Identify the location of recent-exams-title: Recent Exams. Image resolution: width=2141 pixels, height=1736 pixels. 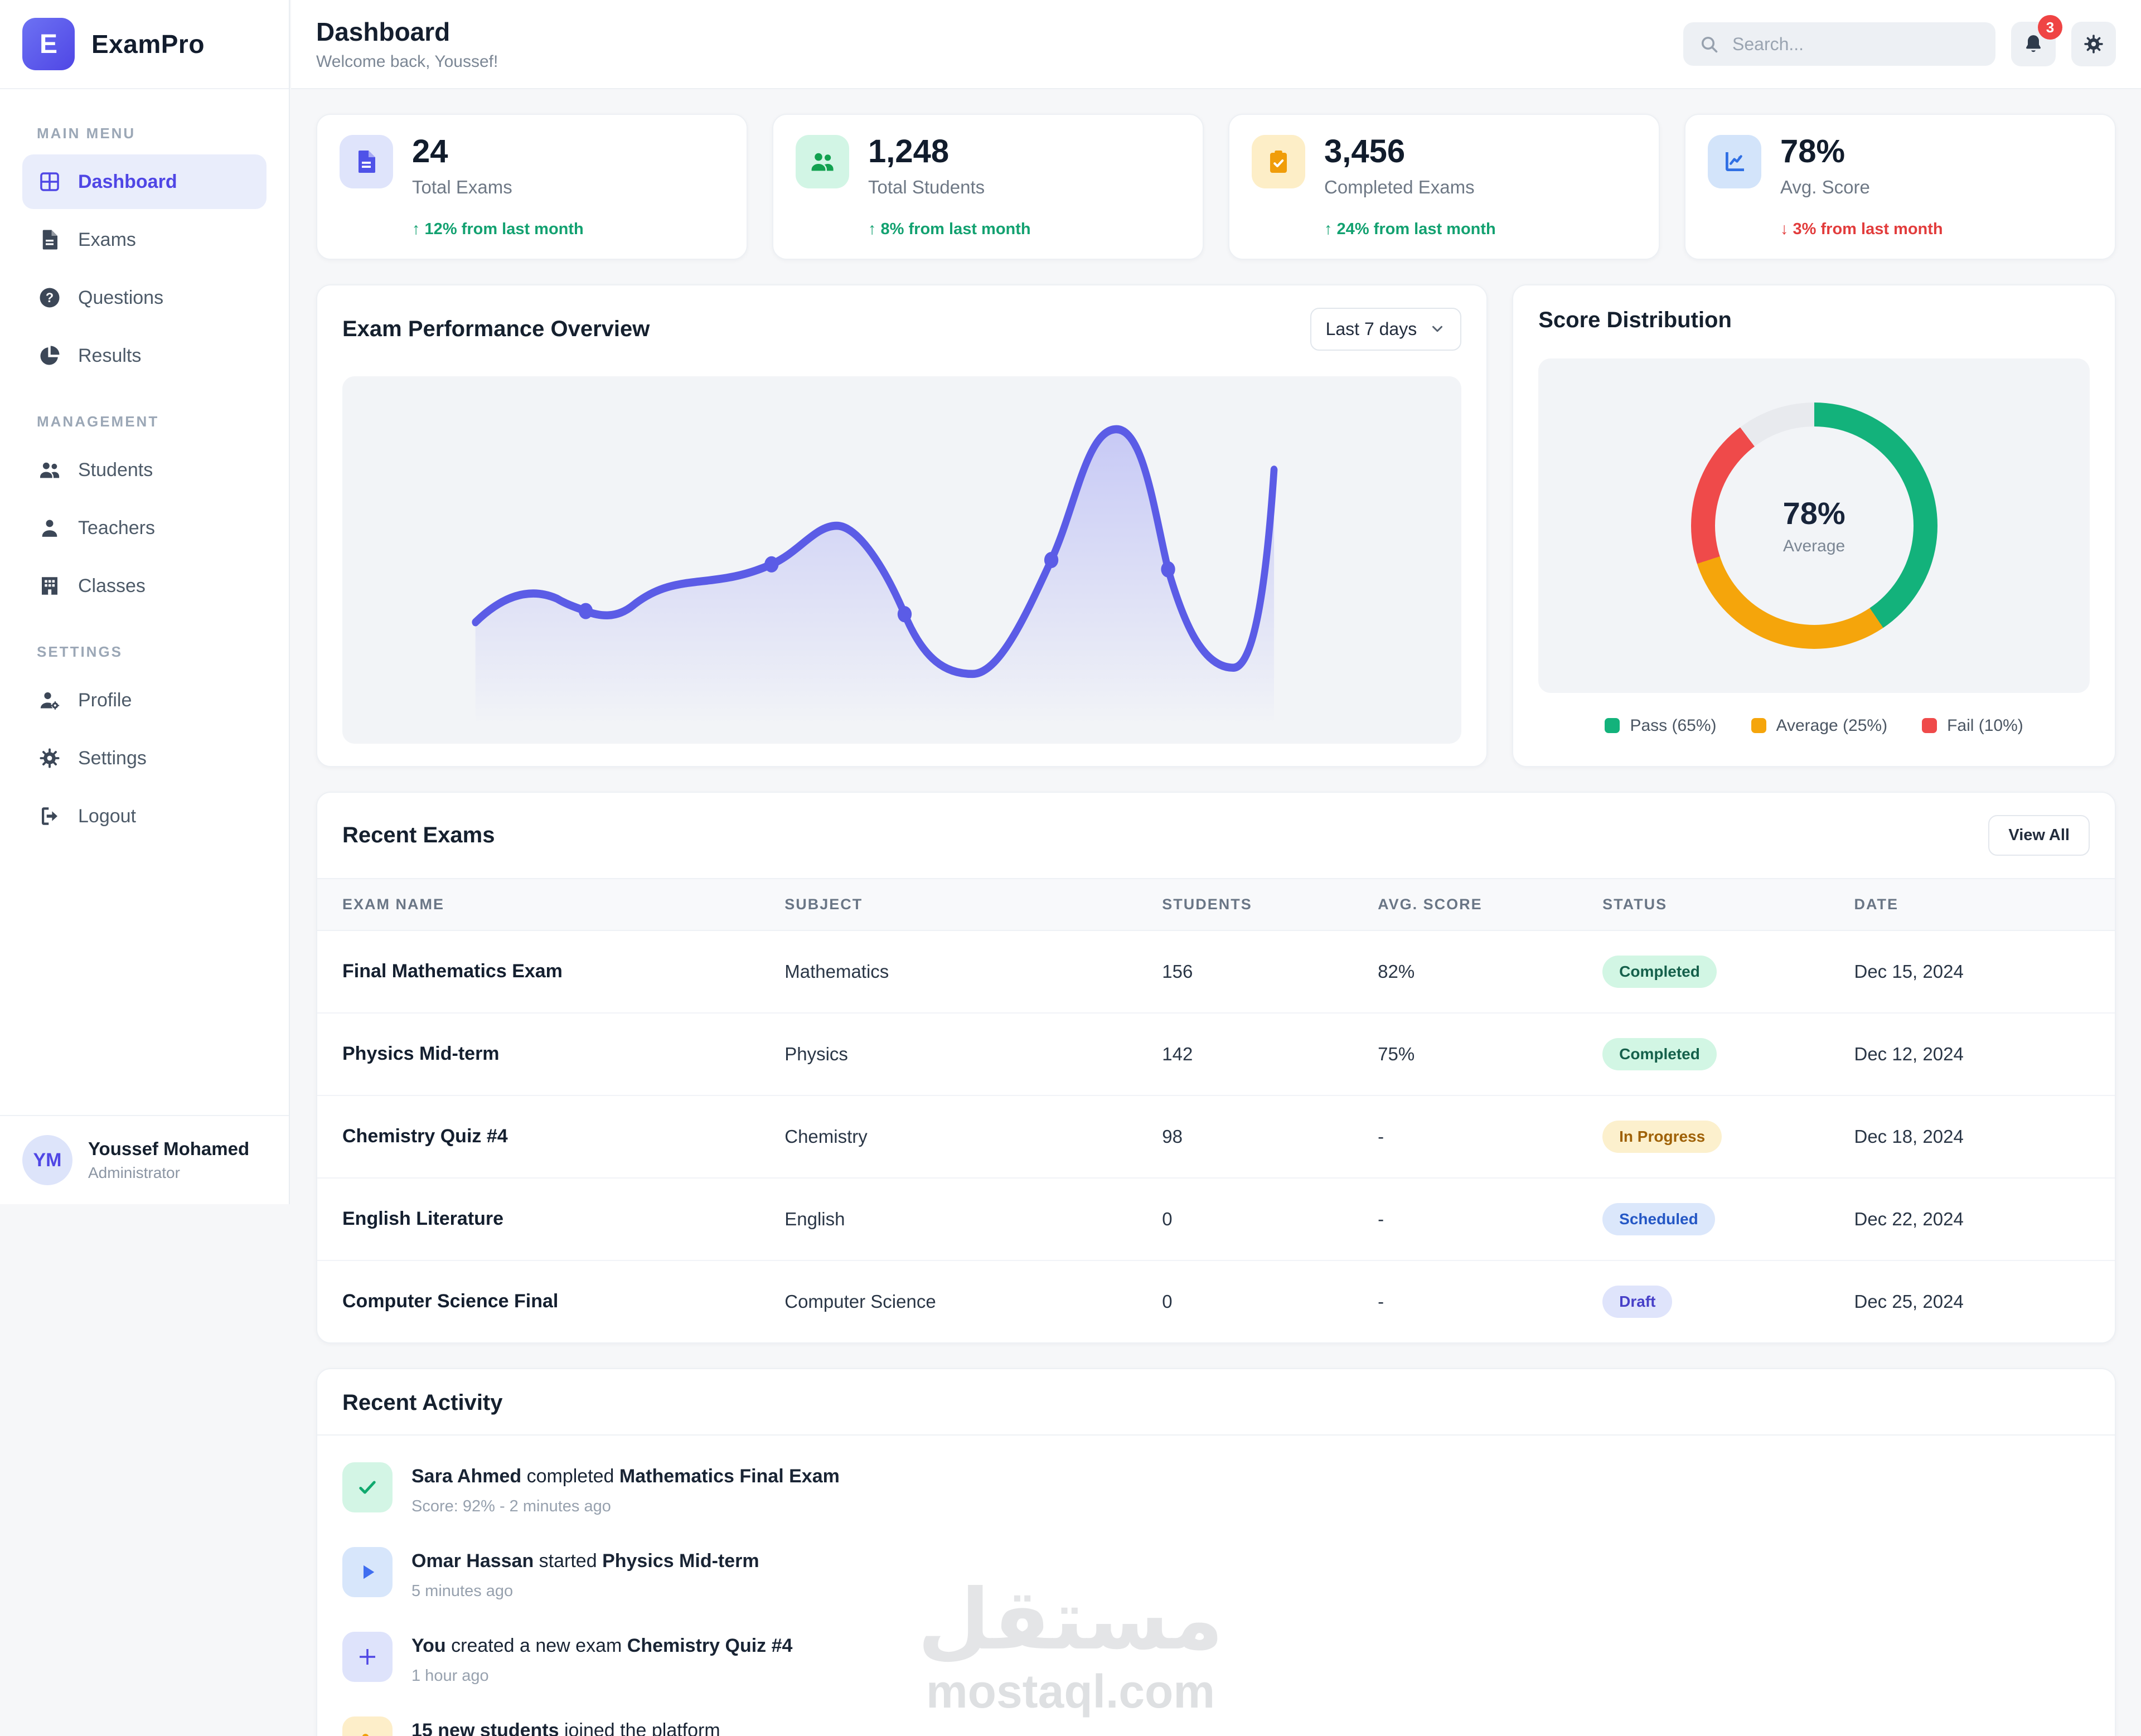
(418, 835).